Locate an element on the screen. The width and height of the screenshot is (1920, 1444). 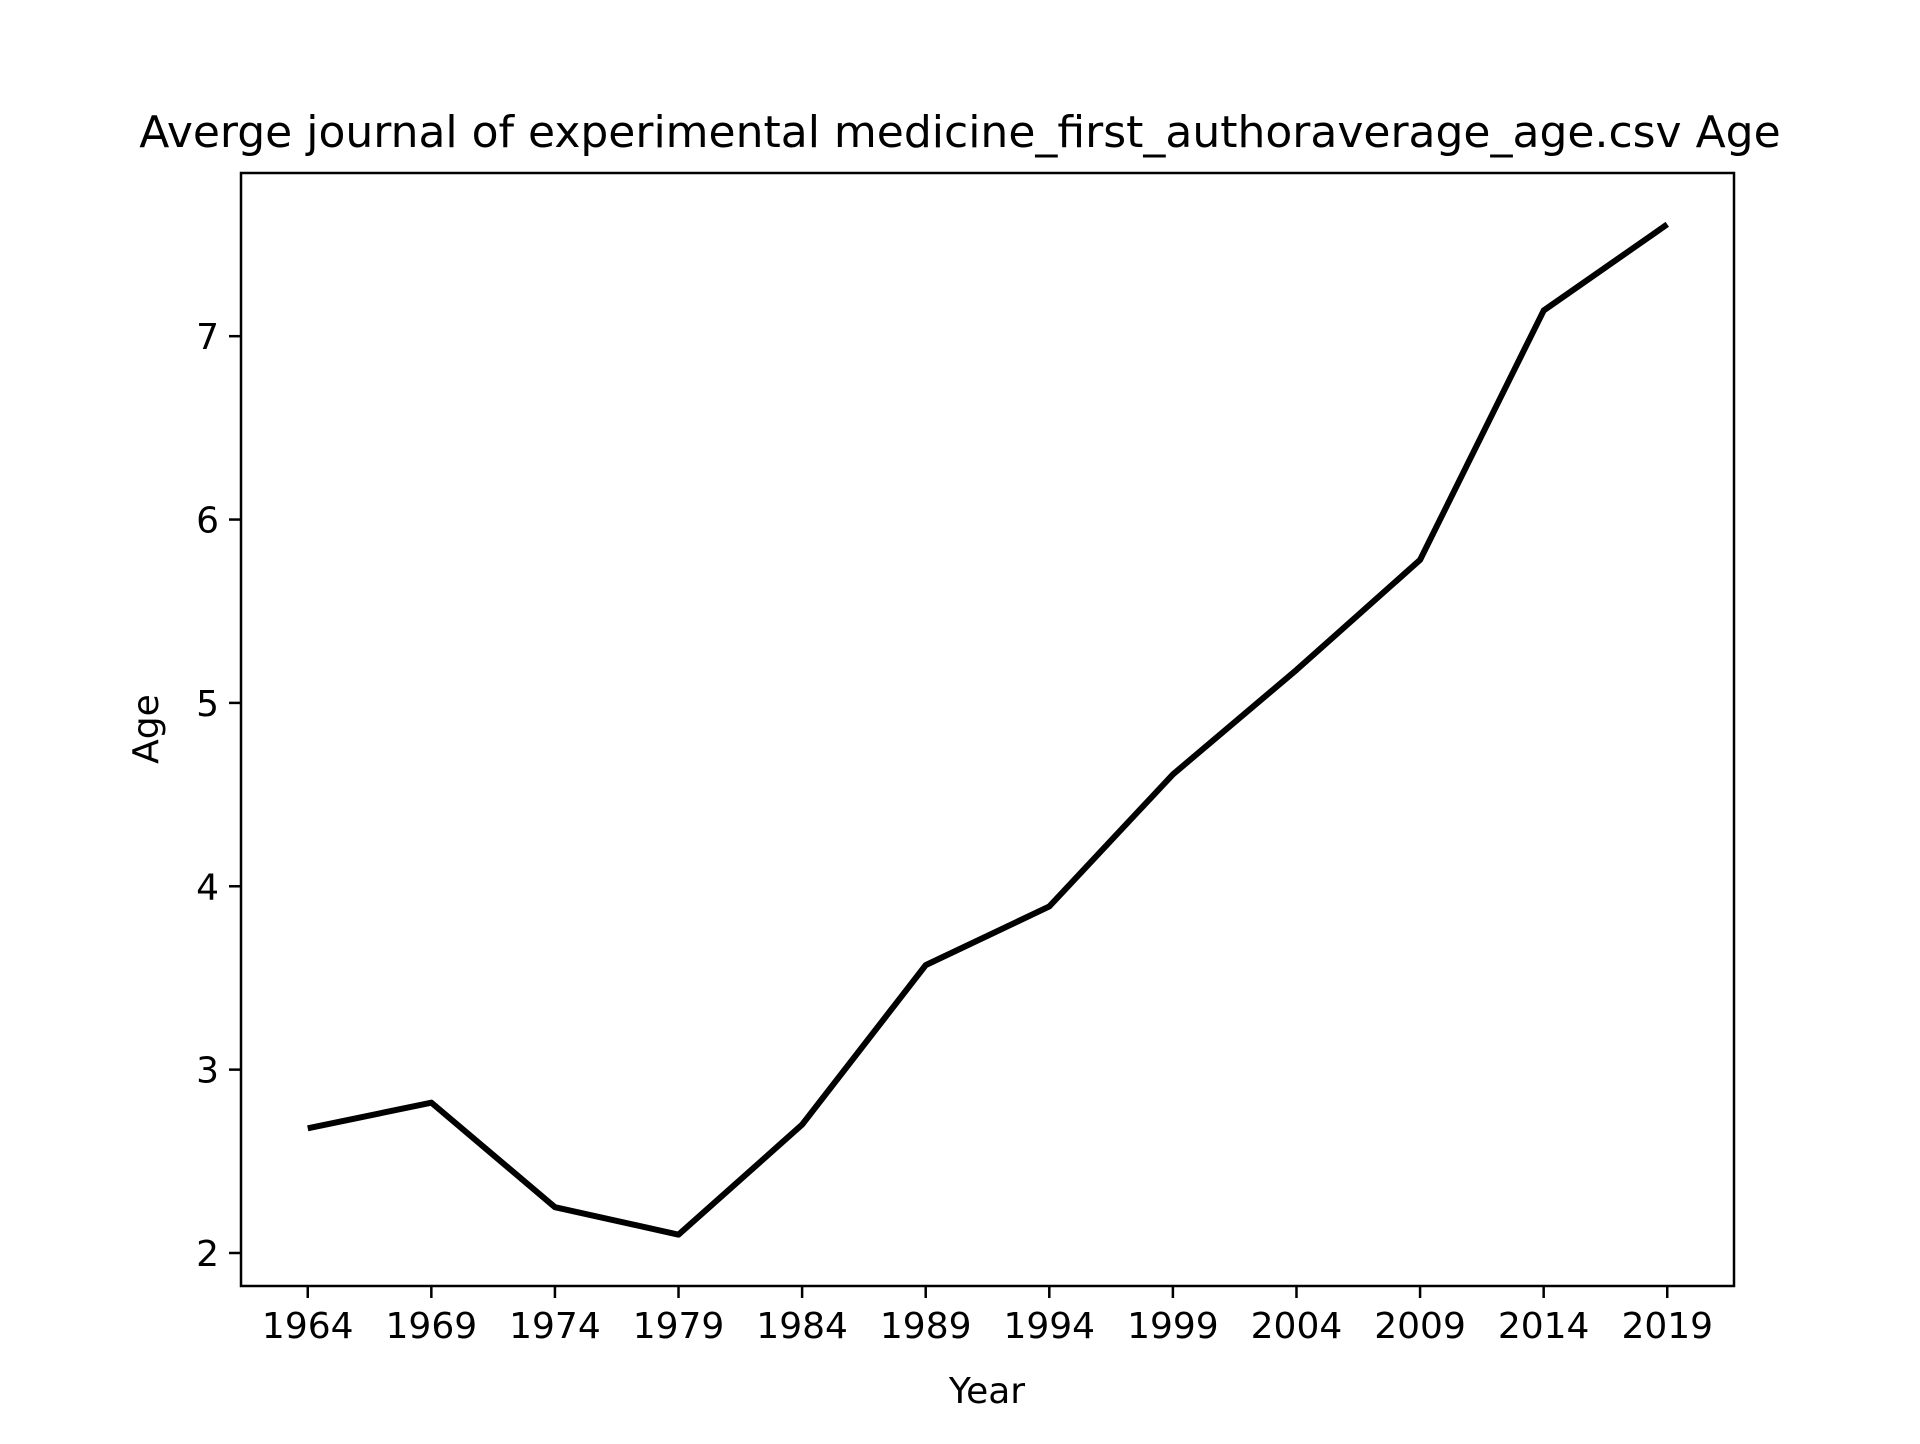
x-tick-label: 2009 is located at coordinates (1420, 1326).